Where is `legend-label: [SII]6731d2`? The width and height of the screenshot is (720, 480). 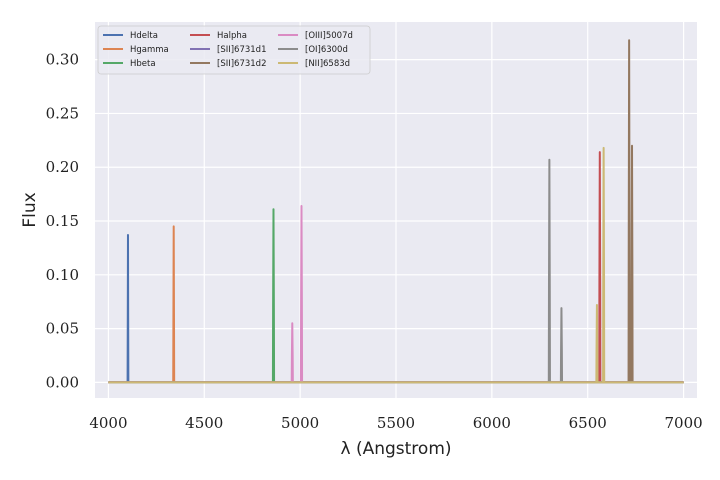
legend-label: [SII]6731d2 is located at coordinates (241, 64).